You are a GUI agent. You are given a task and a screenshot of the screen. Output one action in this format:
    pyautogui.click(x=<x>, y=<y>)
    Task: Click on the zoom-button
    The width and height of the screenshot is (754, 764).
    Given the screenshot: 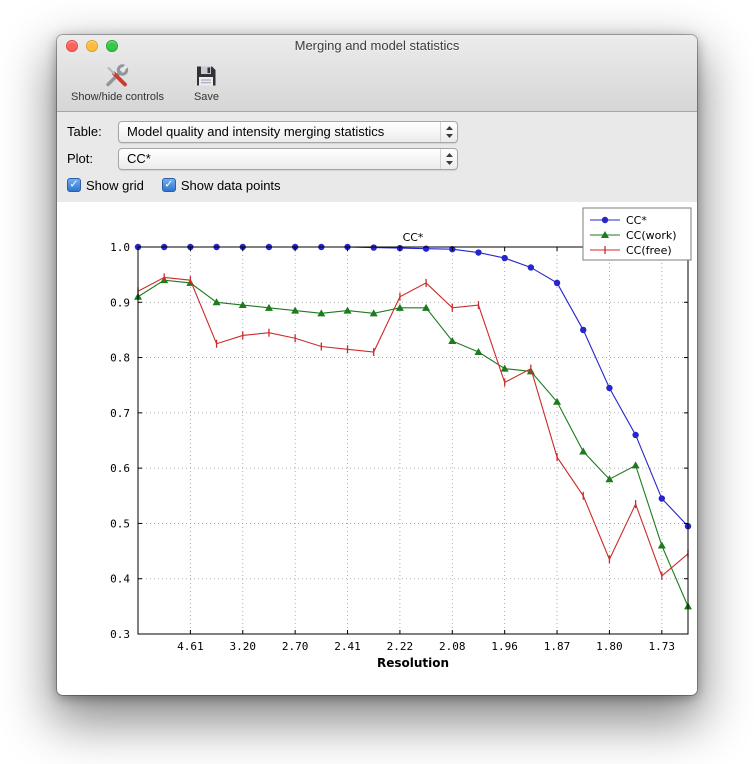 What is the action you would take?
    pyautogui.click(x=112, y=46)
    